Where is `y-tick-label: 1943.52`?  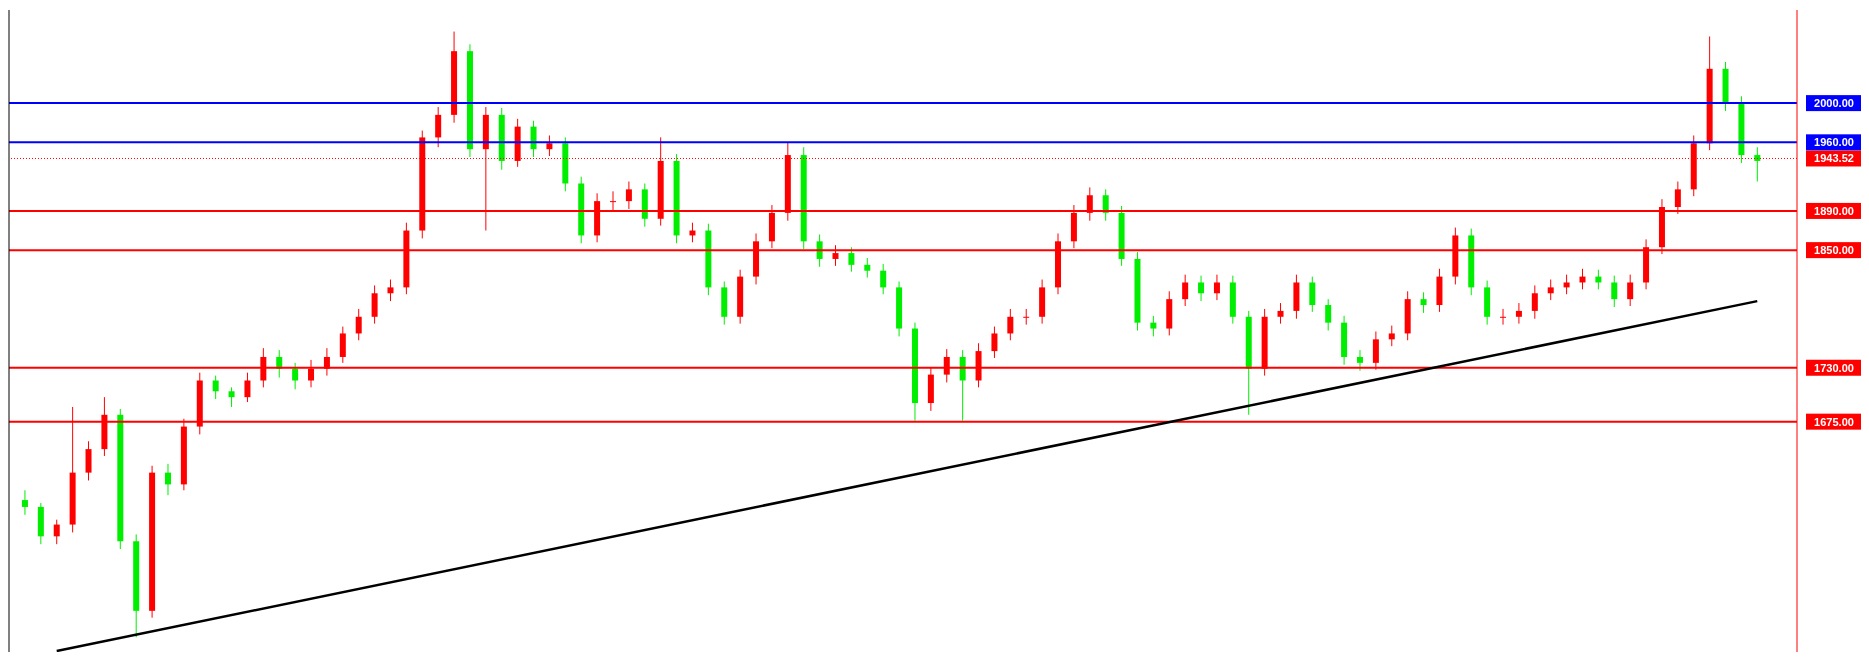
y-tick-label: 1943.52 is located at coordinates (1834, 158).